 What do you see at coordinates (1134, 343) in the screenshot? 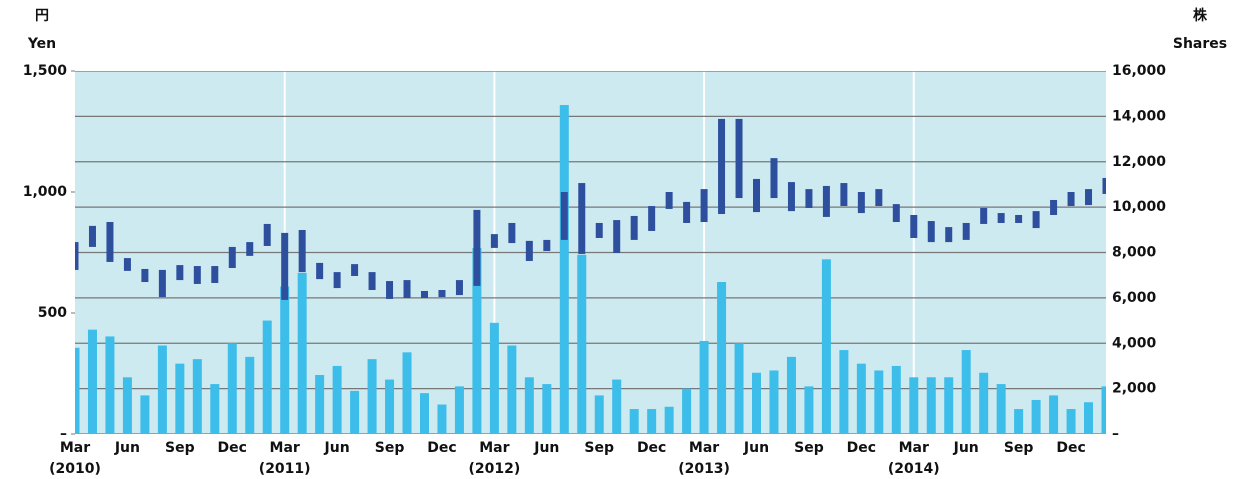
I see `y2-tick-label: 4,000` at bounding box center [1134, 343].